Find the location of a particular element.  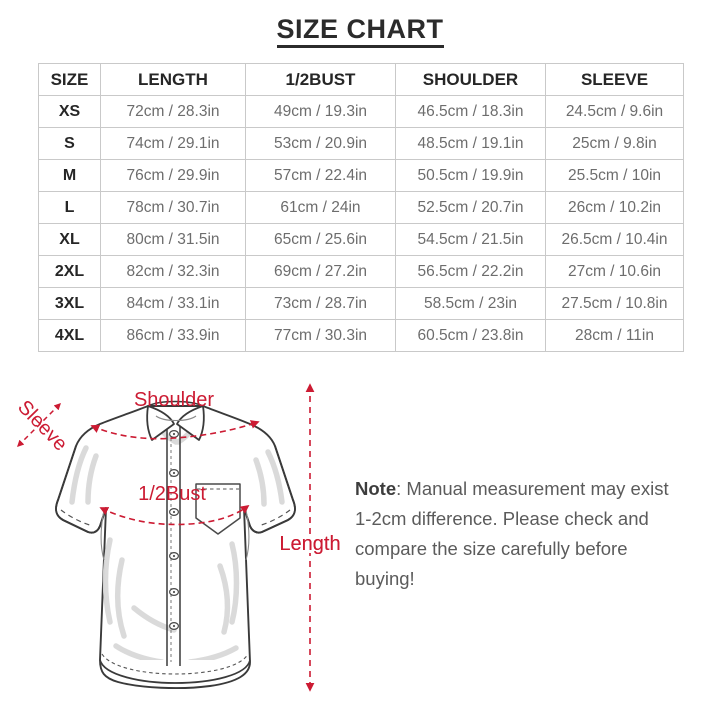

cell-size: M is located at coordinates (69, 175).